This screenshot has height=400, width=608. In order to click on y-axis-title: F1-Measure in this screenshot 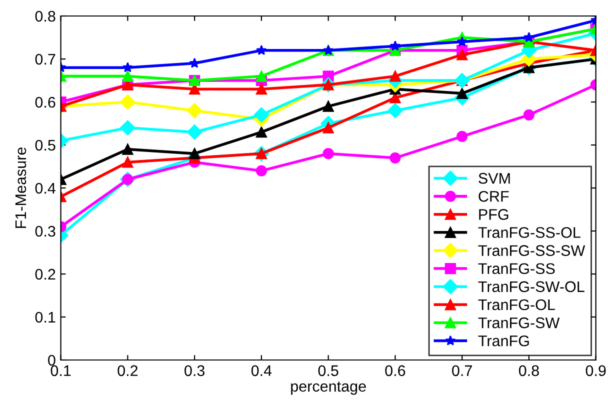, I will do `click(20, 187)`.